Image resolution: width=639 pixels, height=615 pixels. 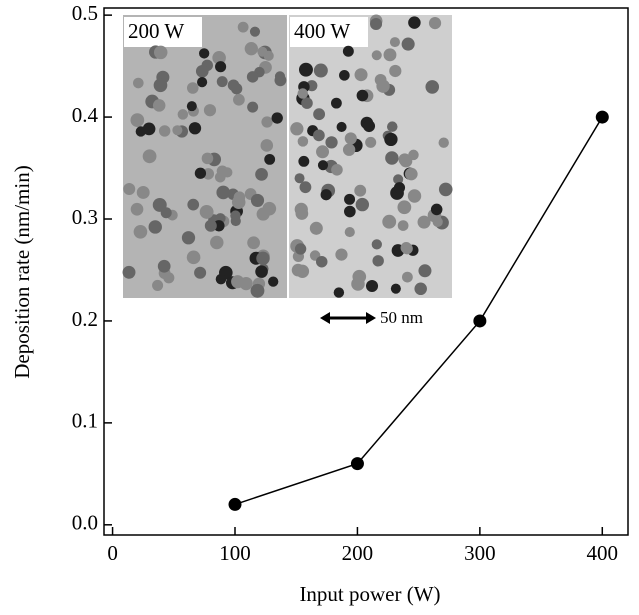 I want to click on inset-label: 400 W, so click(x=322, y=31).